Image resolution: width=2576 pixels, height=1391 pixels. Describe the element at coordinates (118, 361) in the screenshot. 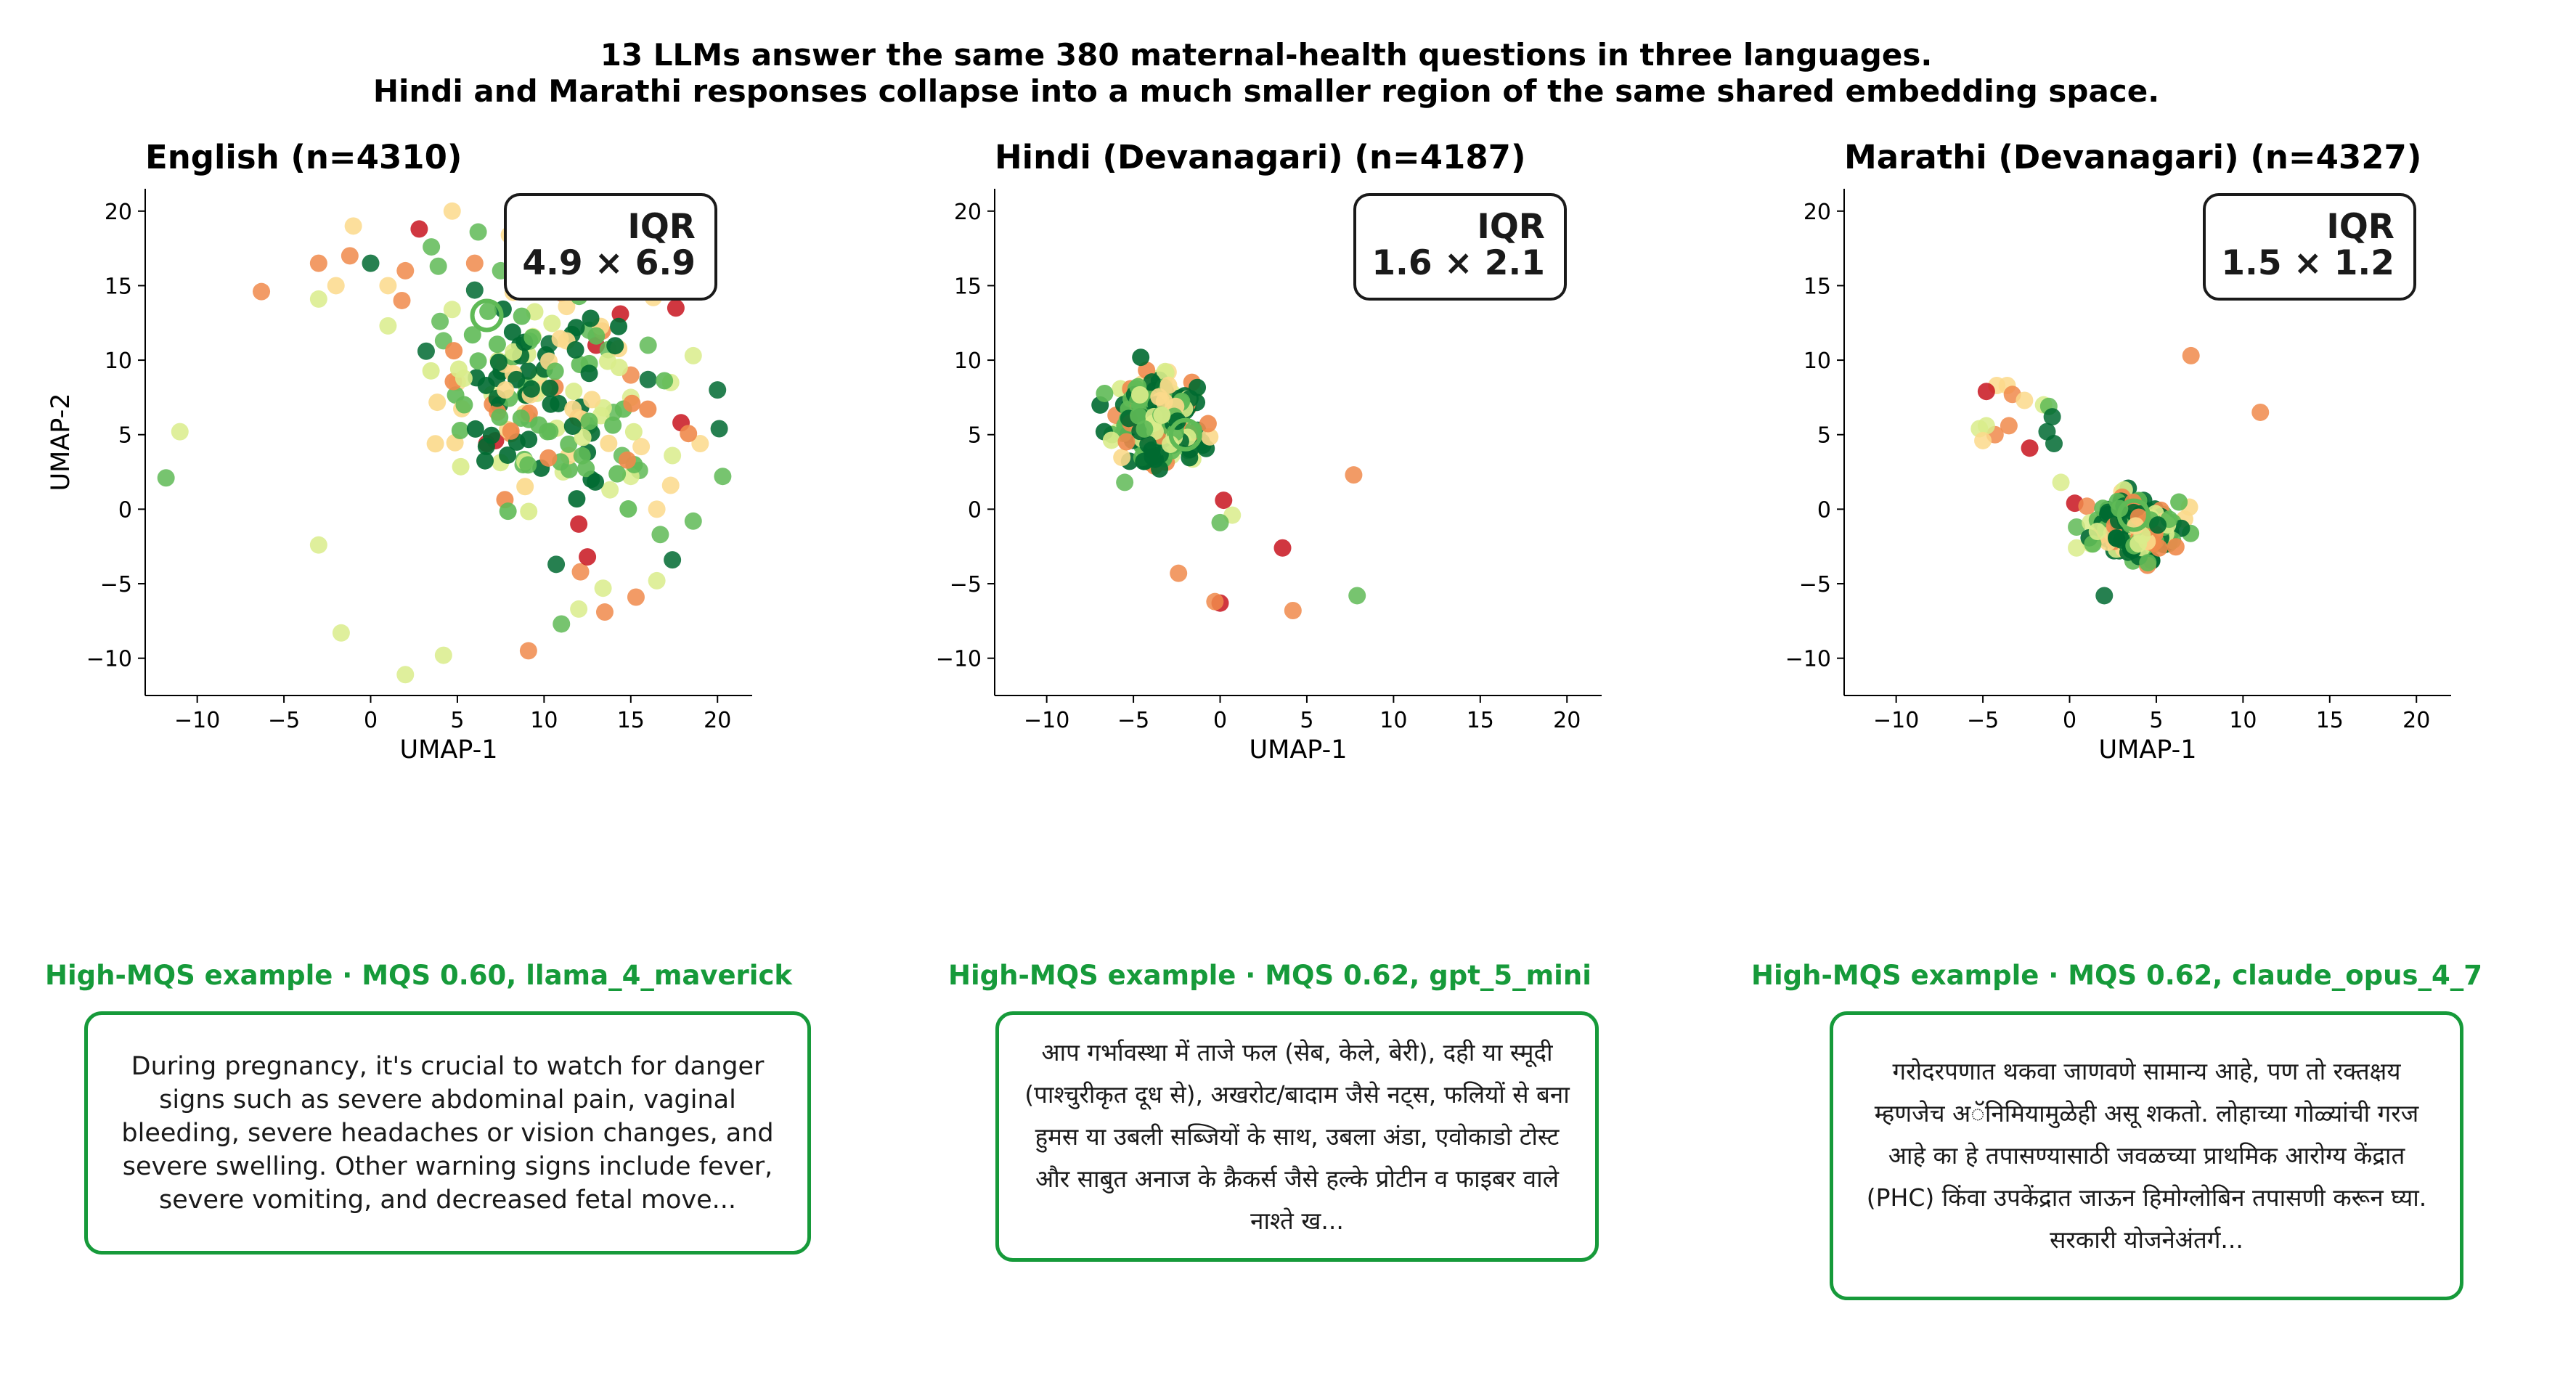

I see `y-tick-label: 10` at that location.